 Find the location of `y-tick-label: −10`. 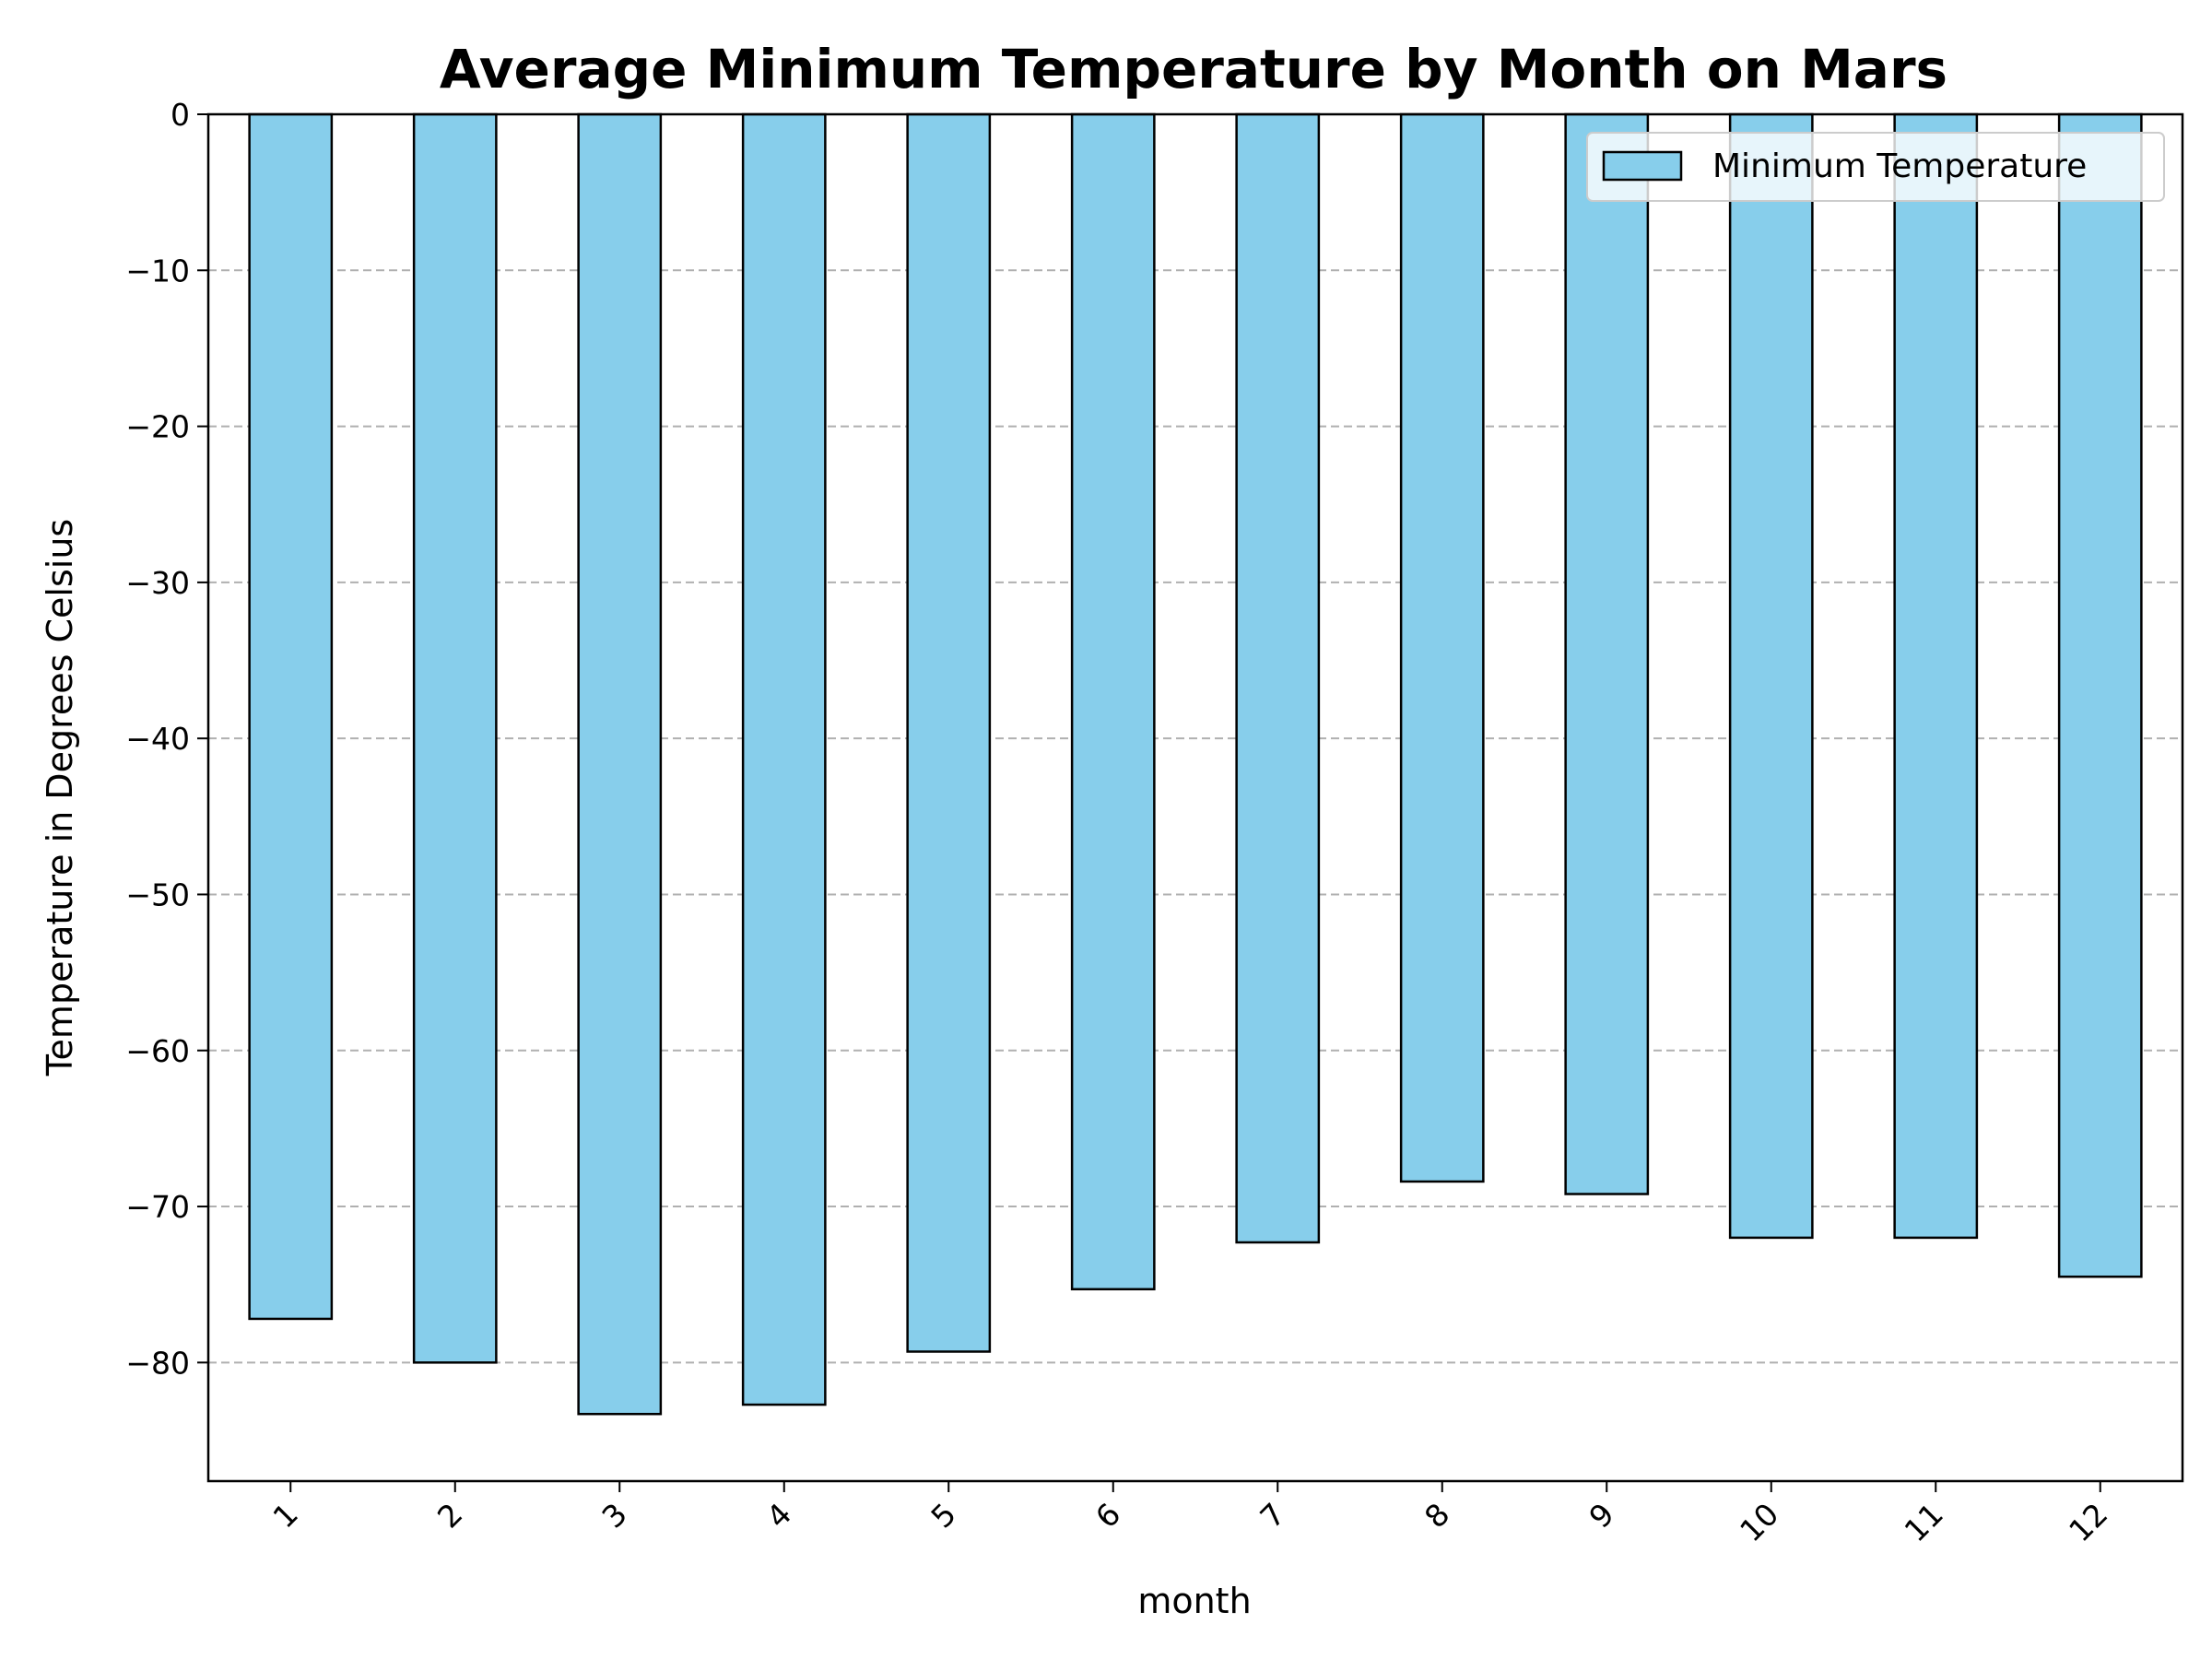

y-tick-label: −10 is located at coordinates (157, 270).